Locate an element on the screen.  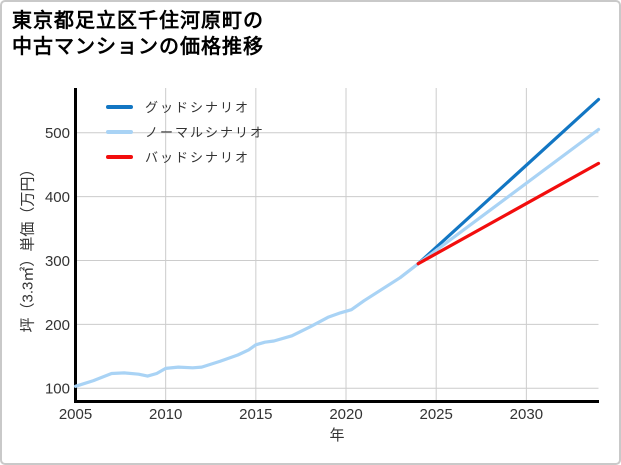
chart-title: 東京都足立区千住河原町の 中古マンションの価格推移 is located at coordinates (138, 34).